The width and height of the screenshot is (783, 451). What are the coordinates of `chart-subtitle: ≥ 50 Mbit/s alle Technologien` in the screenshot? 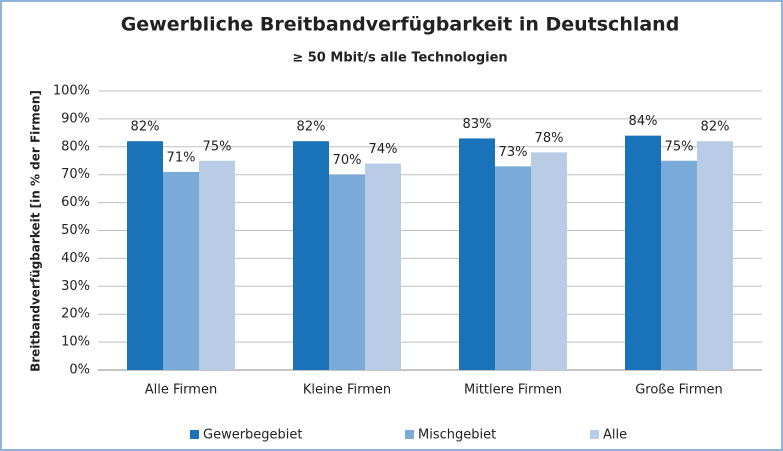 It's located at (399, 58).